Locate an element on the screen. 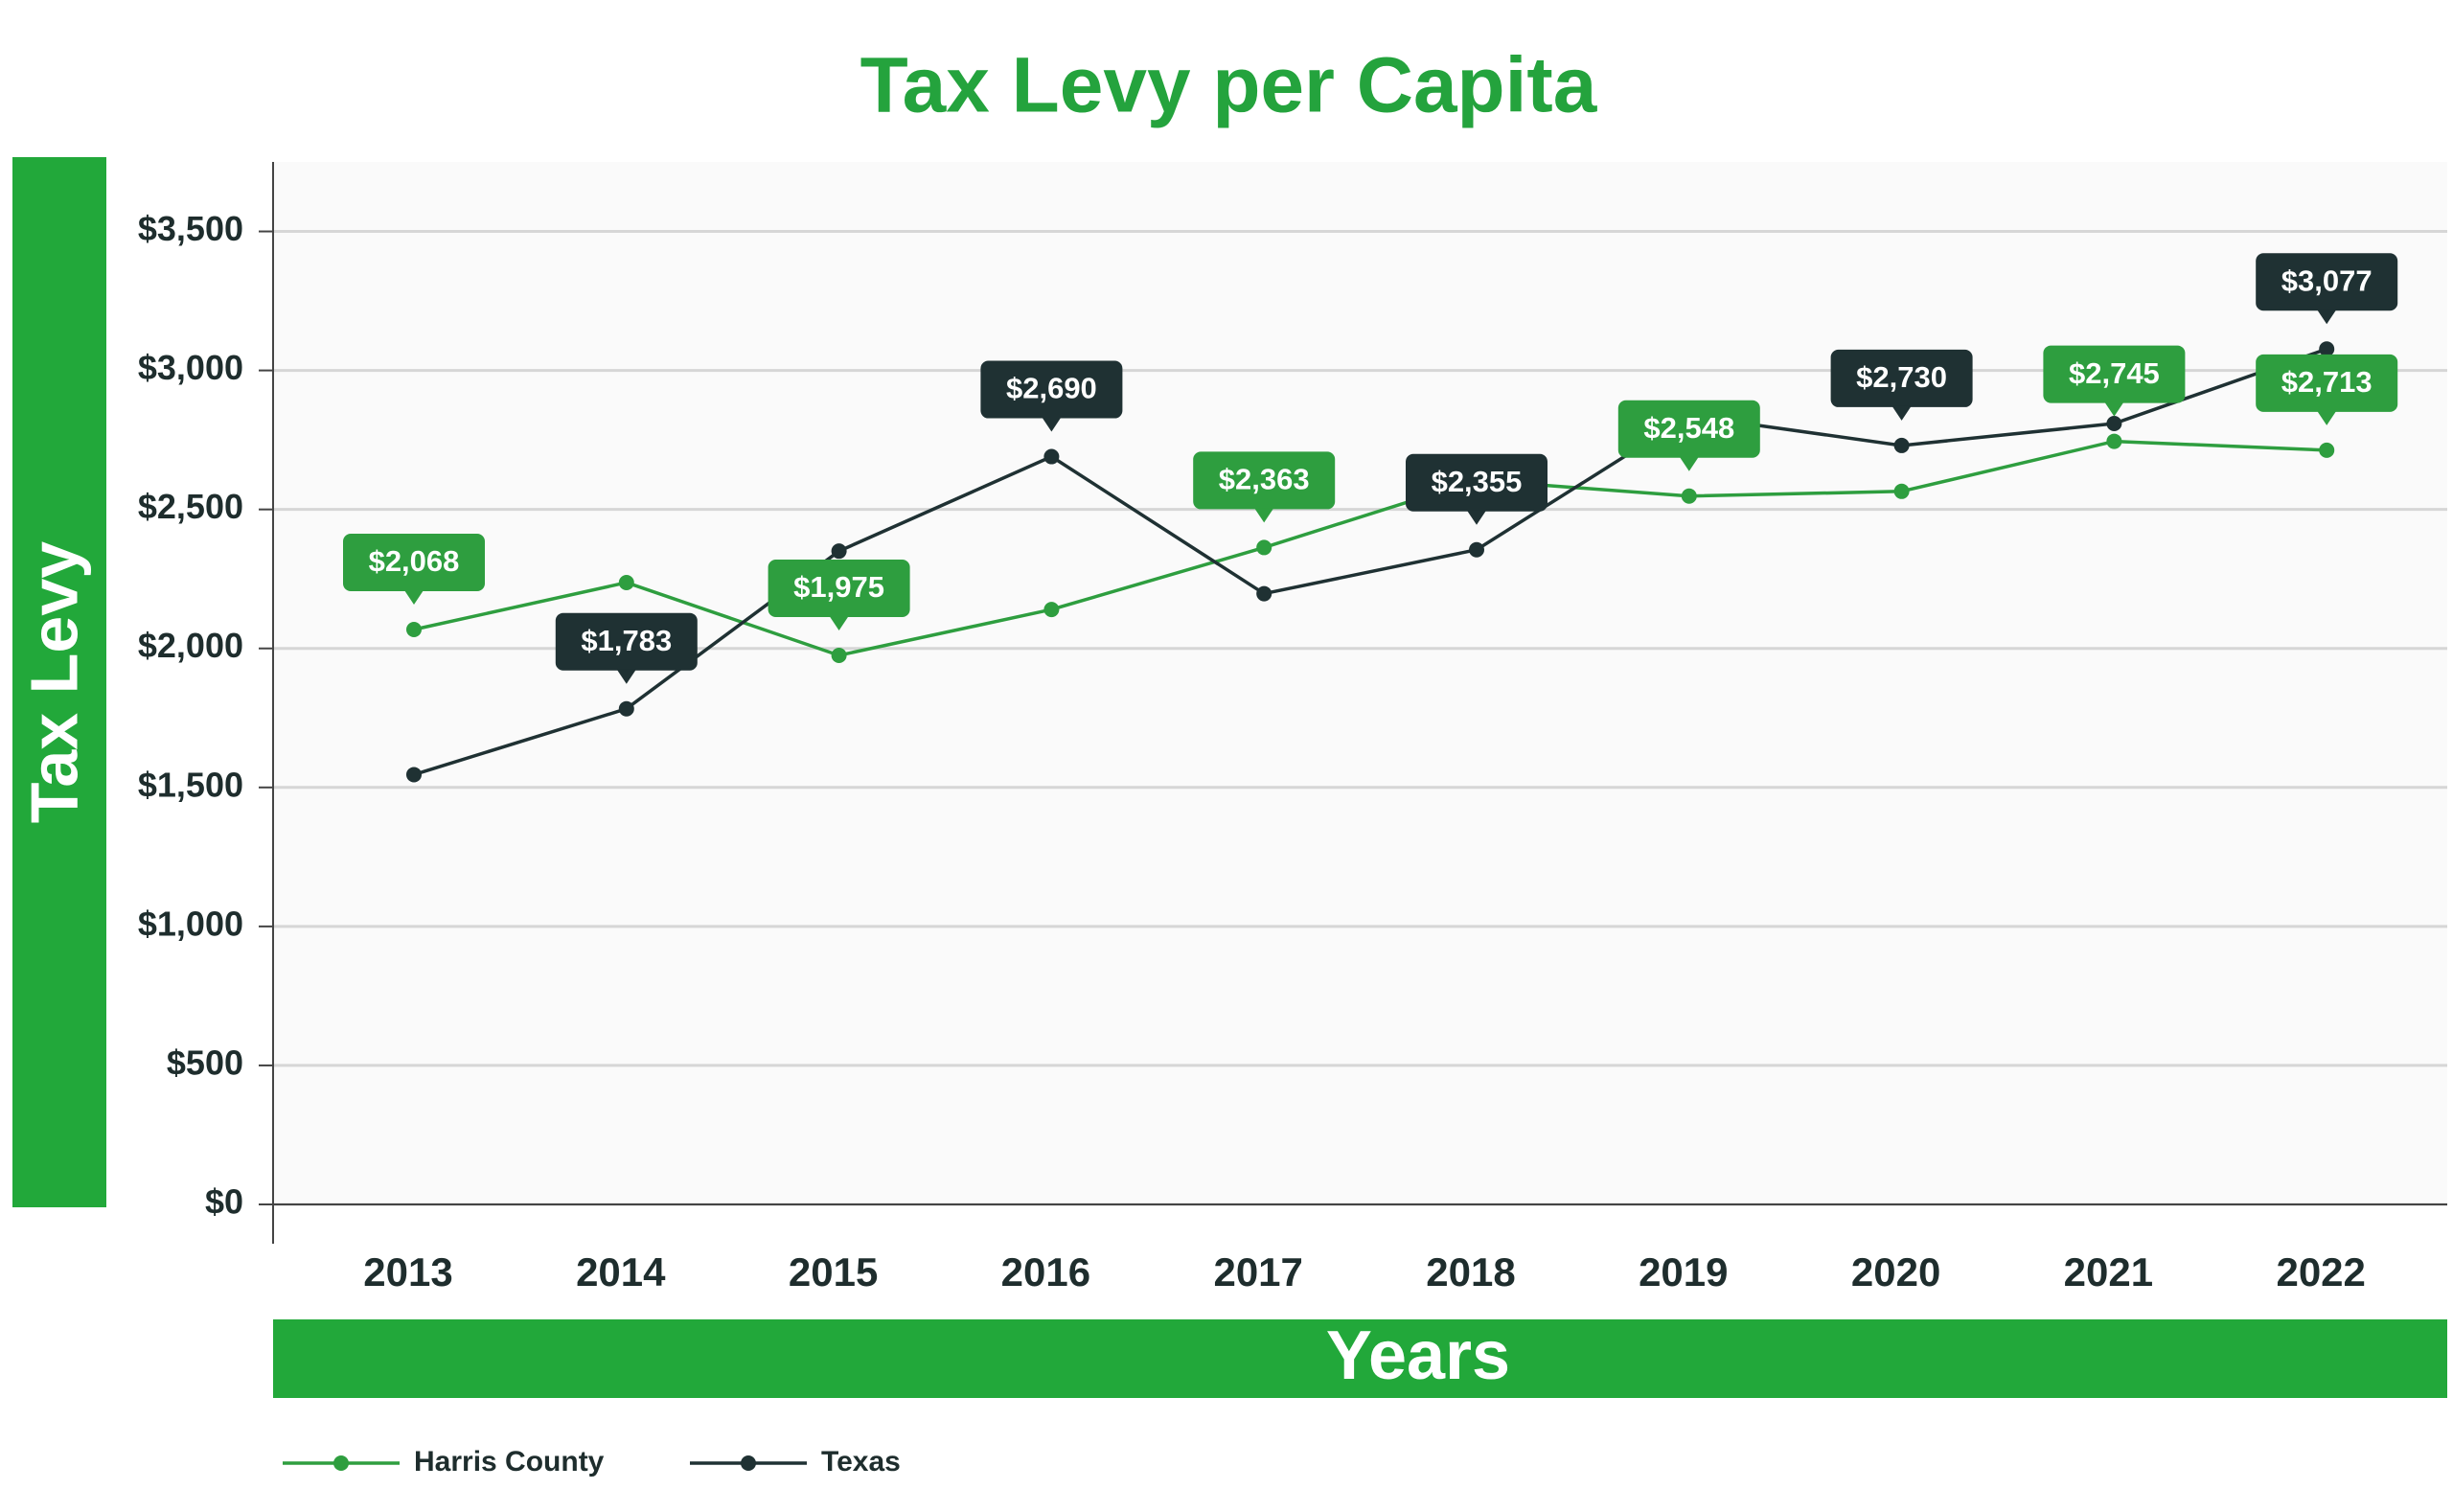 This screenshot has height=1512, width=2453. x-tick-label: 2015 is located at coordinates (833, 1272).